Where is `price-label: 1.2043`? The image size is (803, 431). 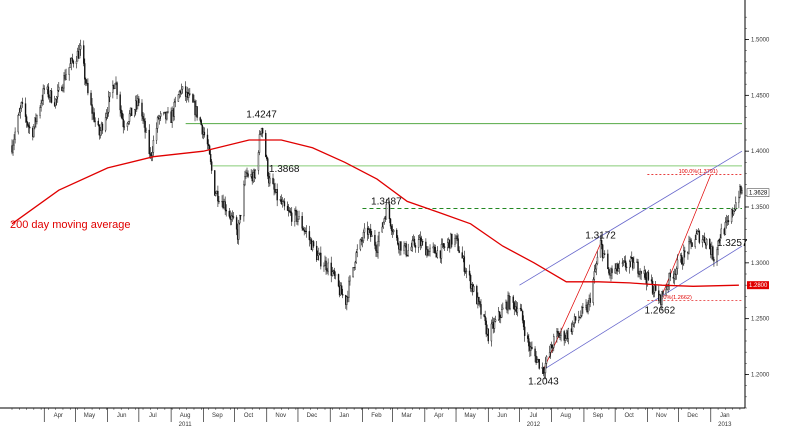 price-label: 1.2043 is located at coordinates (543, 382).